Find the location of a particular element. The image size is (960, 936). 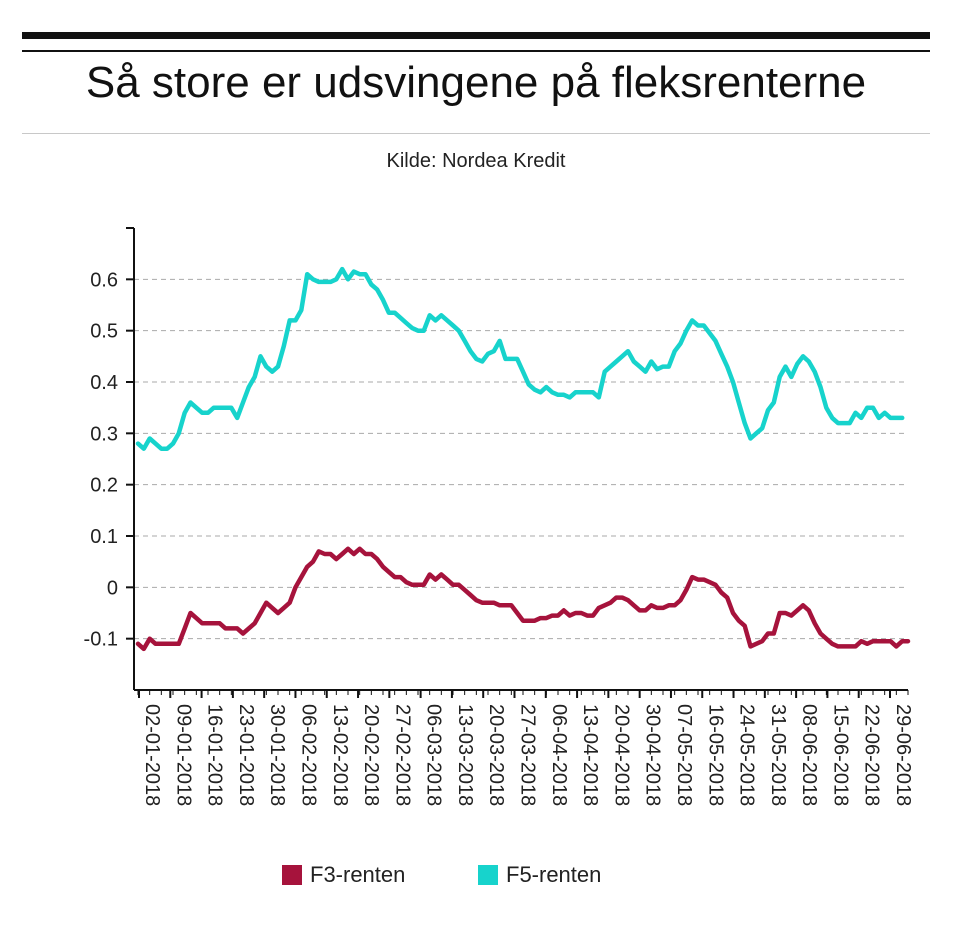

legend-label-f5: F5-renten is located at coordinates (554, 874).